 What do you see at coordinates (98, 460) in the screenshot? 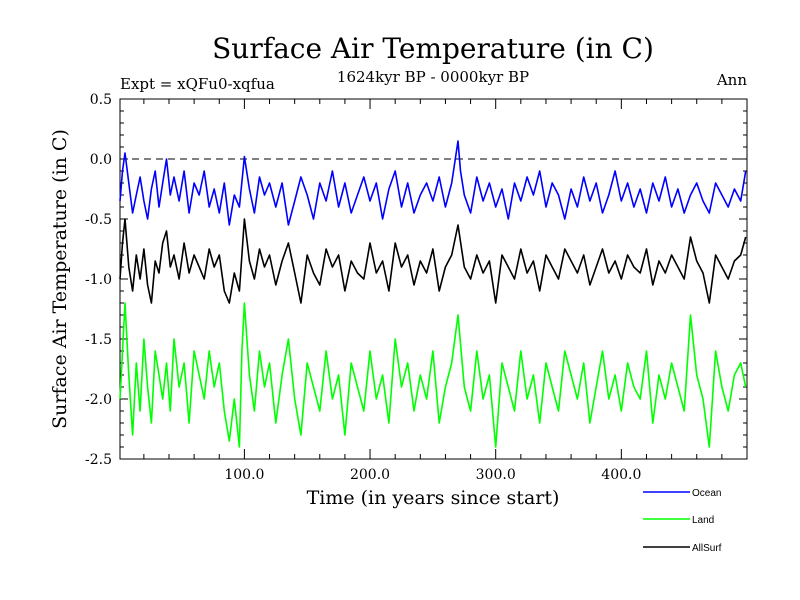
I see `y-tick-label: -2.5` at bounding box center [98, 460].